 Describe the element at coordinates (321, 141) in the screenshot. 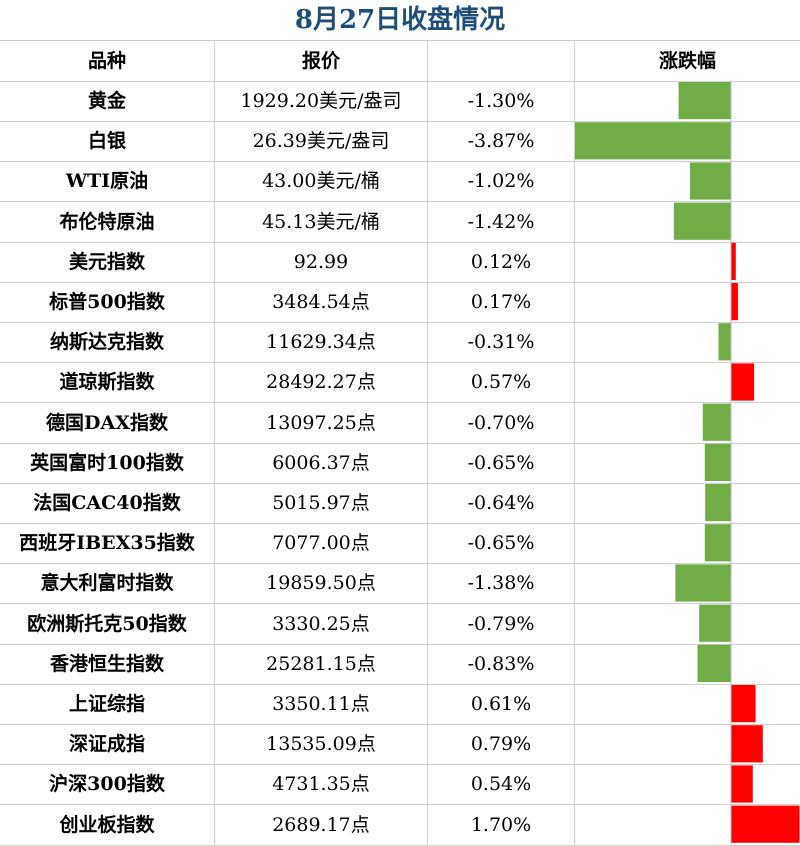

I see `row-price: 26.39美元/盎司` at that location.